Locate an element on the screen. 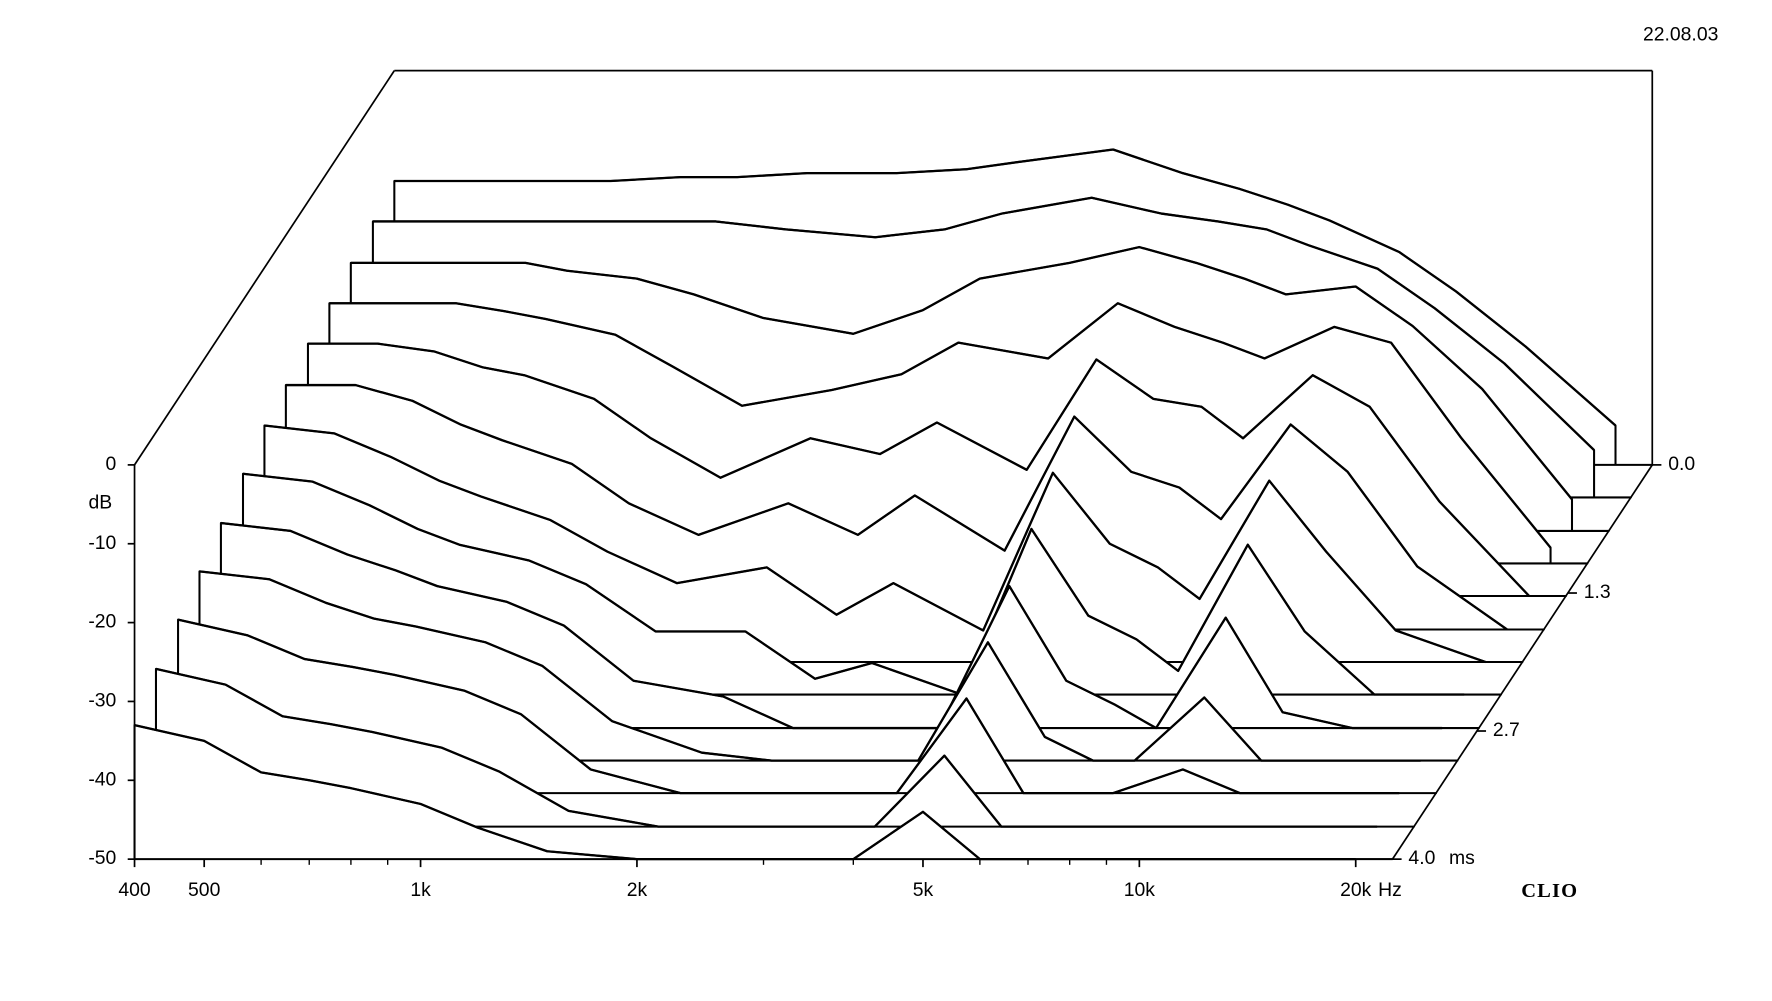  z-tick-label: 2.7 is located at coordinates (1506, 730).